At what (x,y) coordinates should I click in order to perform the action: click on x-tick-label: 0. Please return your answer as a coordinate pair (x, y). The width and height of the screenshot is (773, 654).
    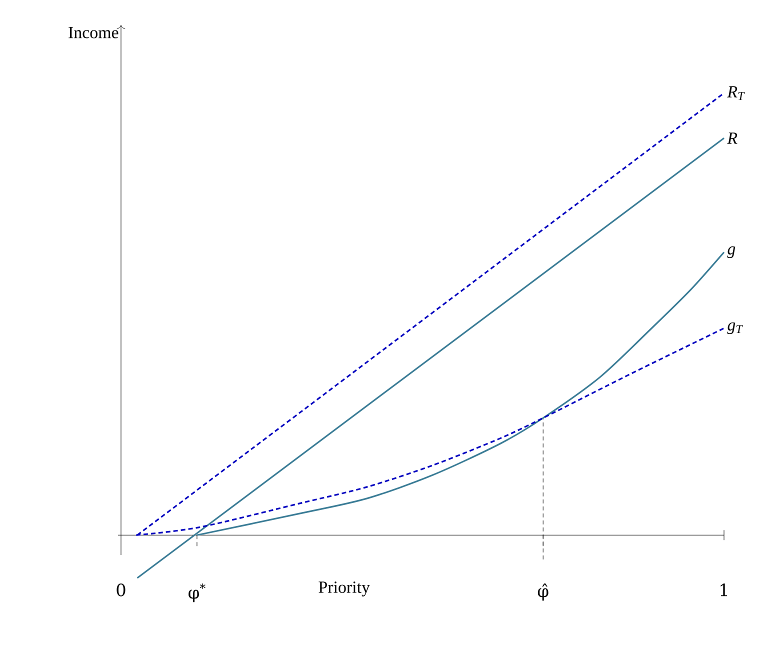
    Looking at the image, I should click on (121, 590).